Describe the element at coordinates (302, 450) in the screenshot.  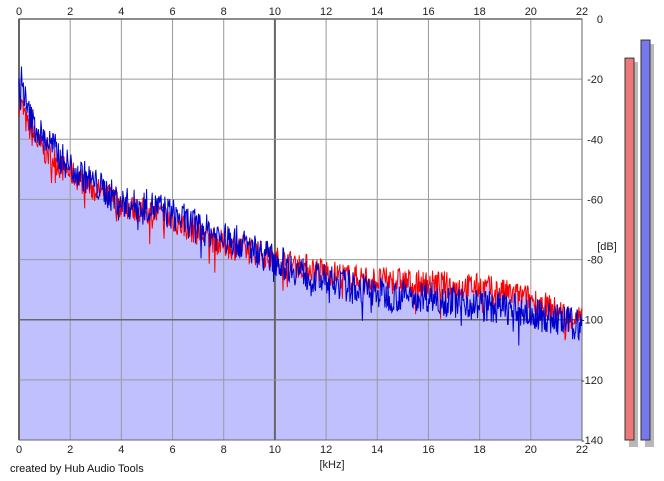
I see `x-tick-labels-bottom: 0 2 4 6 8 10 12 14 16 18 20 22` at that location.